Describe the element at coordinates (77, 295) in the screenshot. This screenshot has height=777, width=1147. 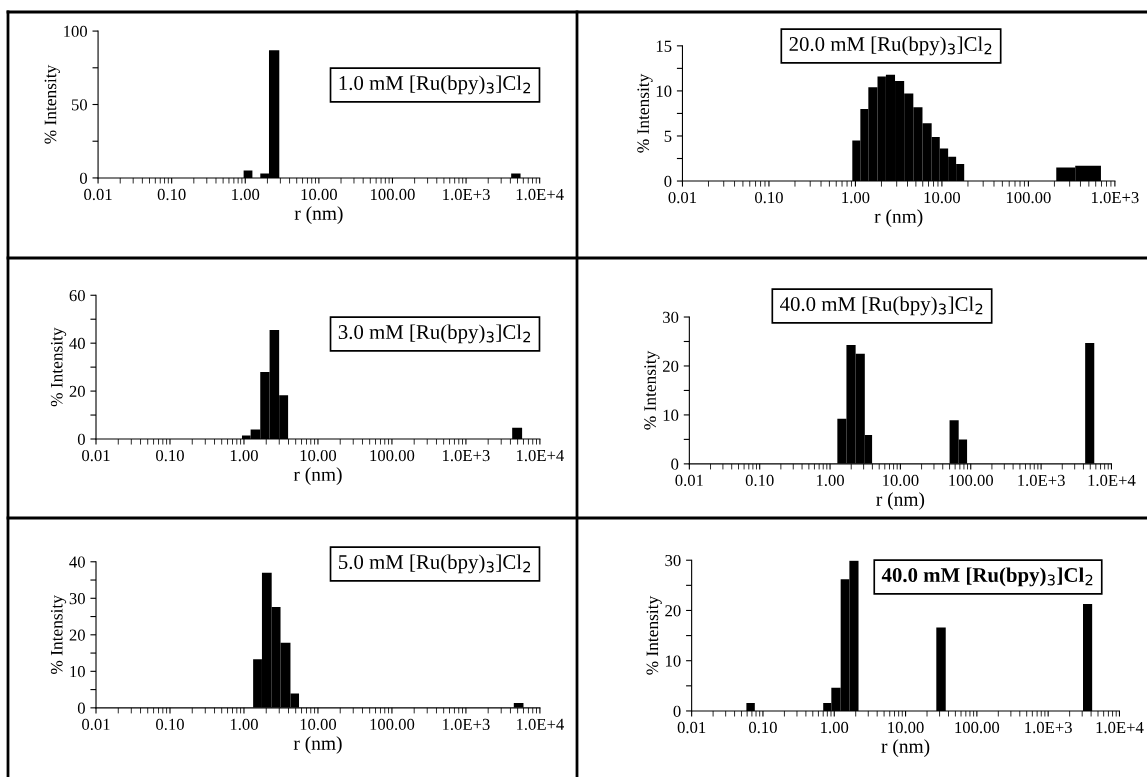
I see `y-tick-label: 60` at that location.